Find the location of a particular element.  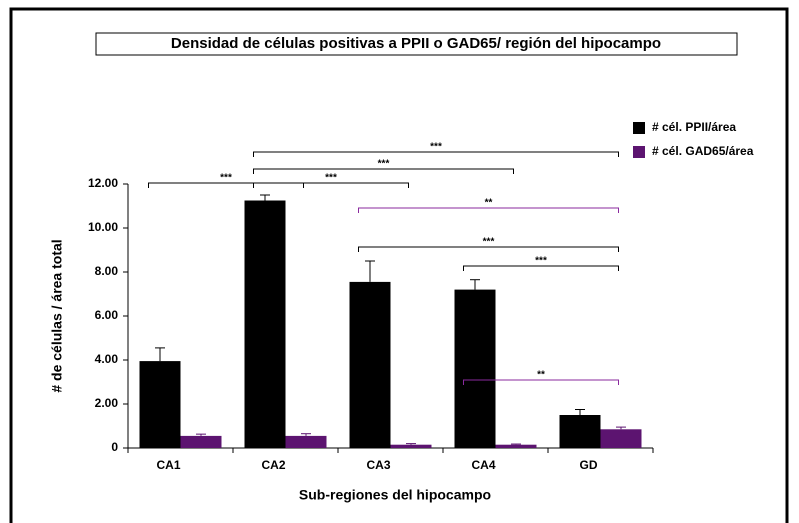

legend-label: # cél. GAD65/área is located at coordinates (703, 151).